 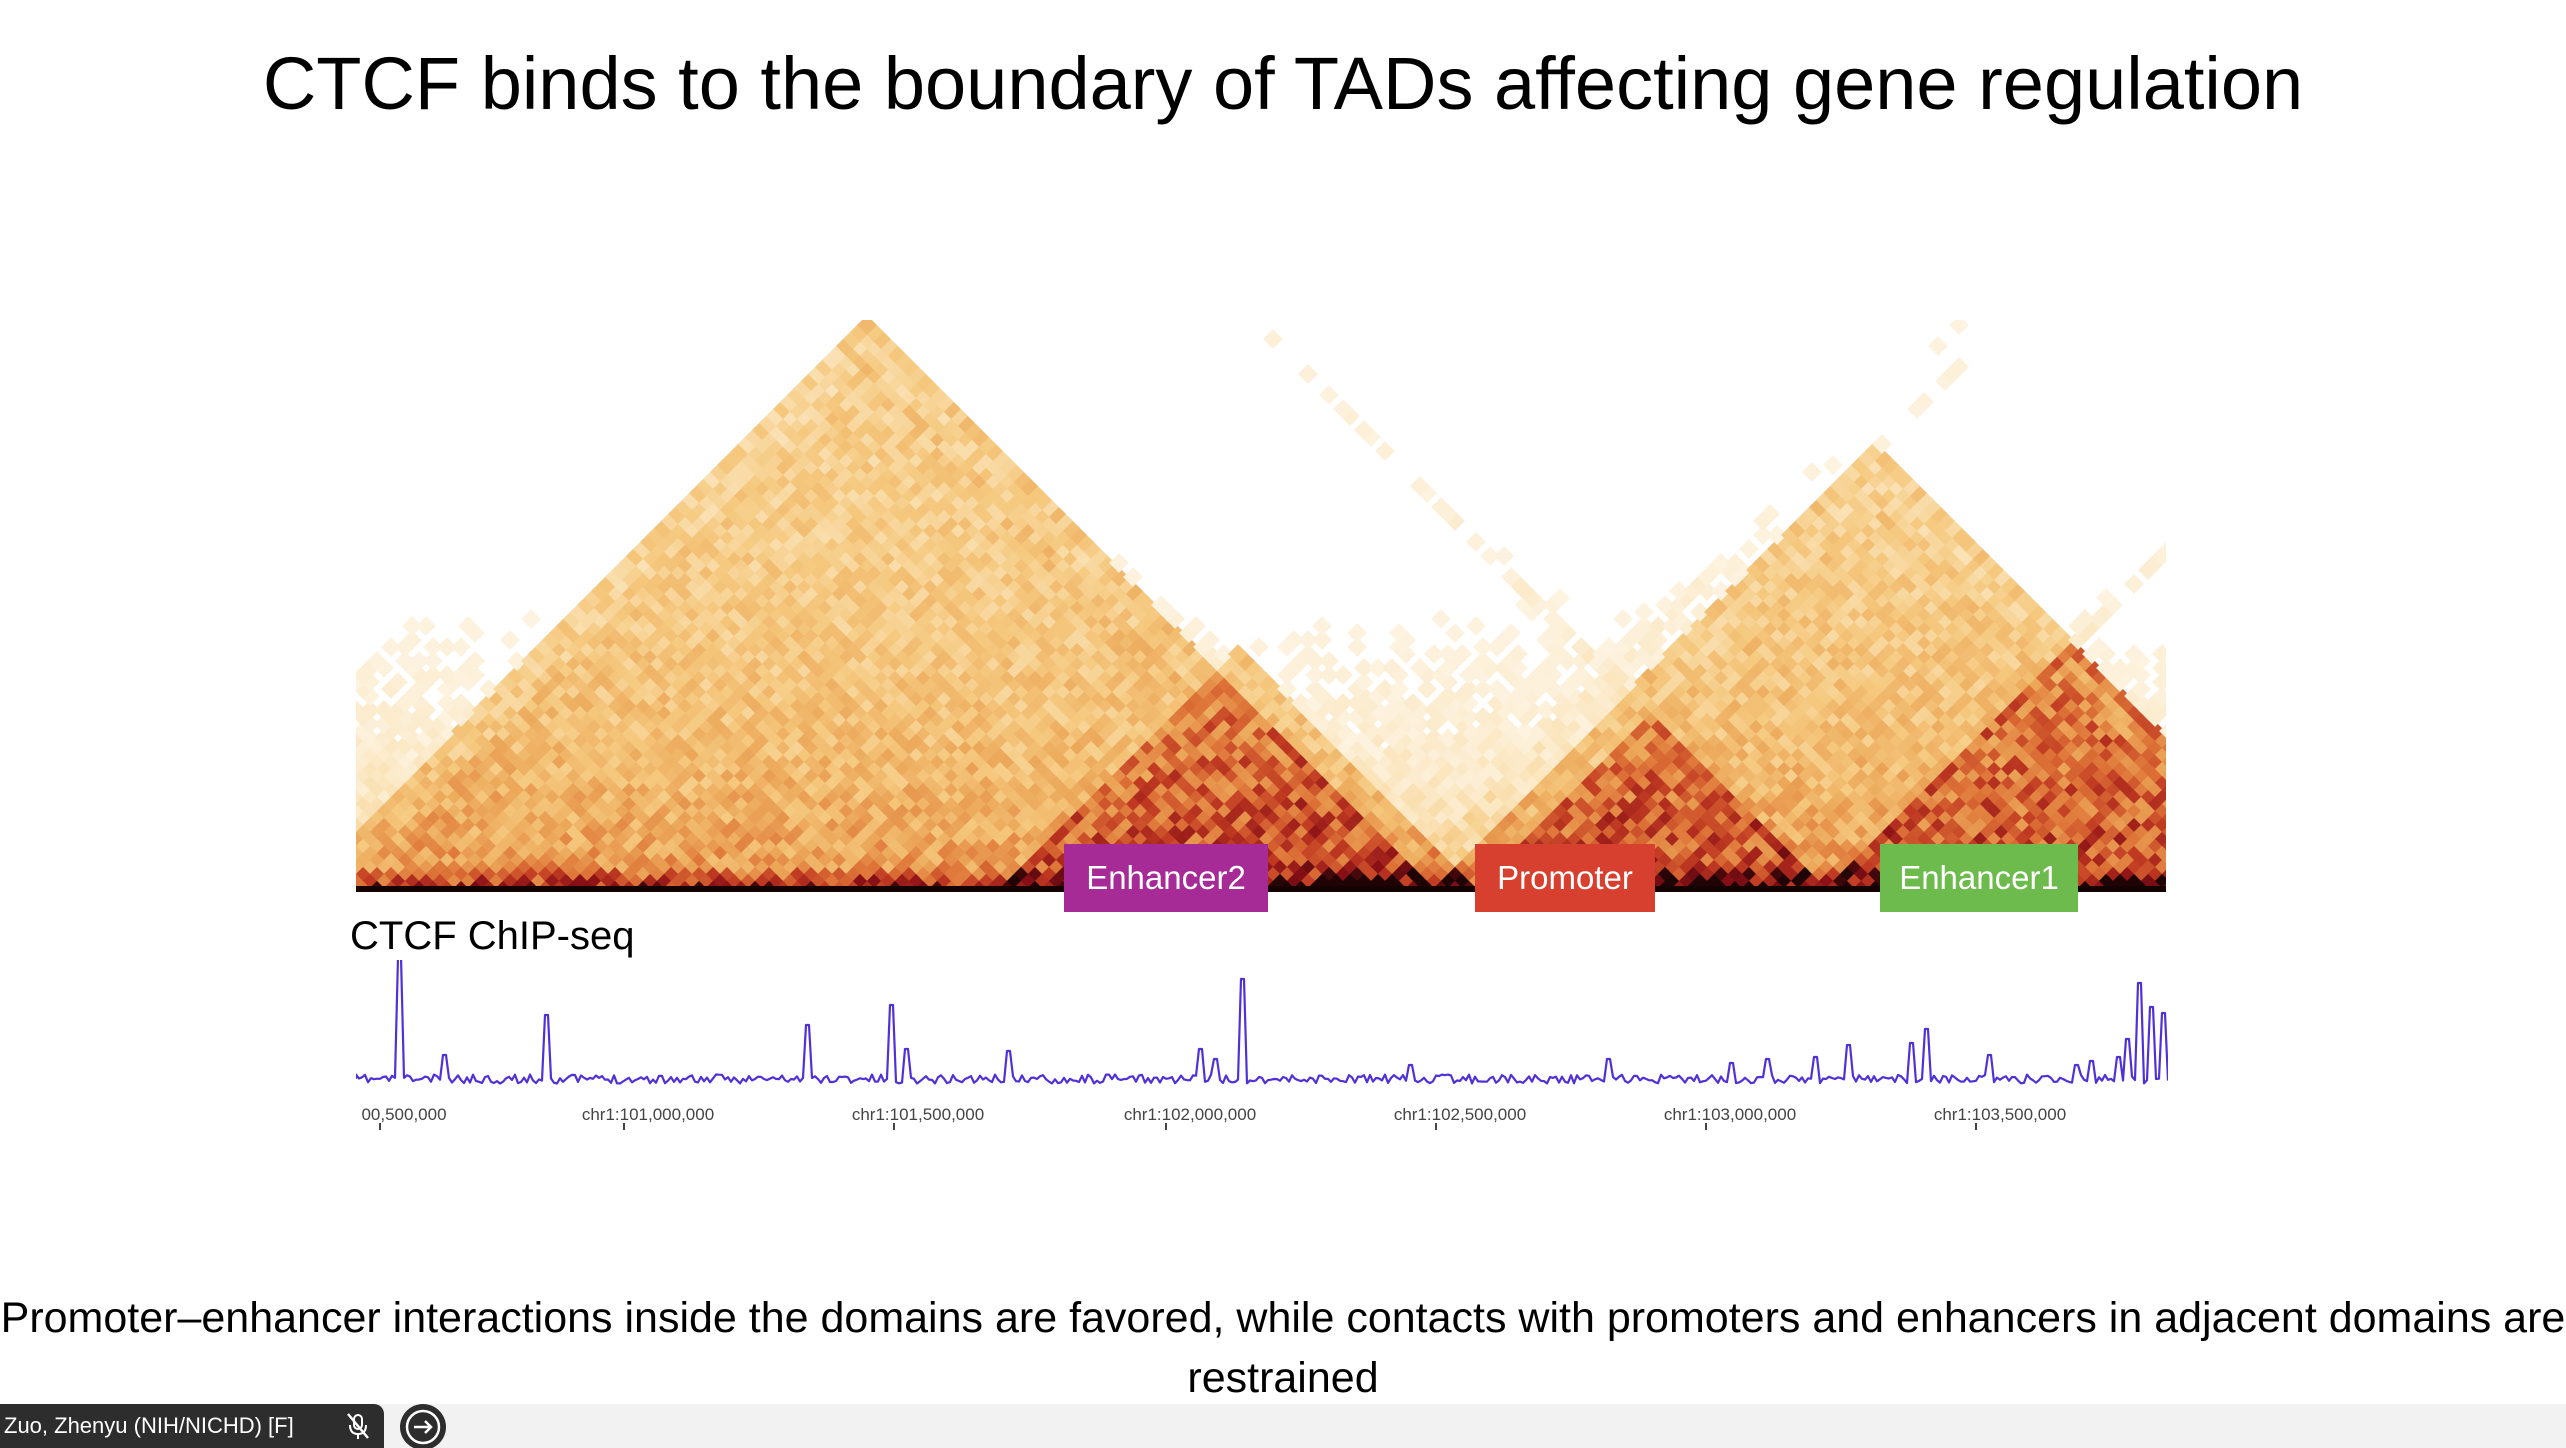 I want to click on enhancer1-label-text: Enhancer1, so click(x=1979, y=877).